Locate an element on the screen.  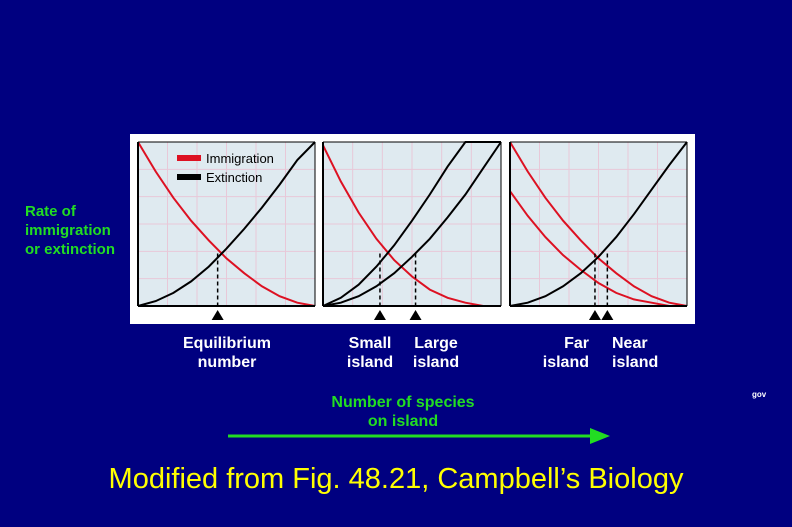
caption-near-island: Near island is located at coordinates (642, 353).